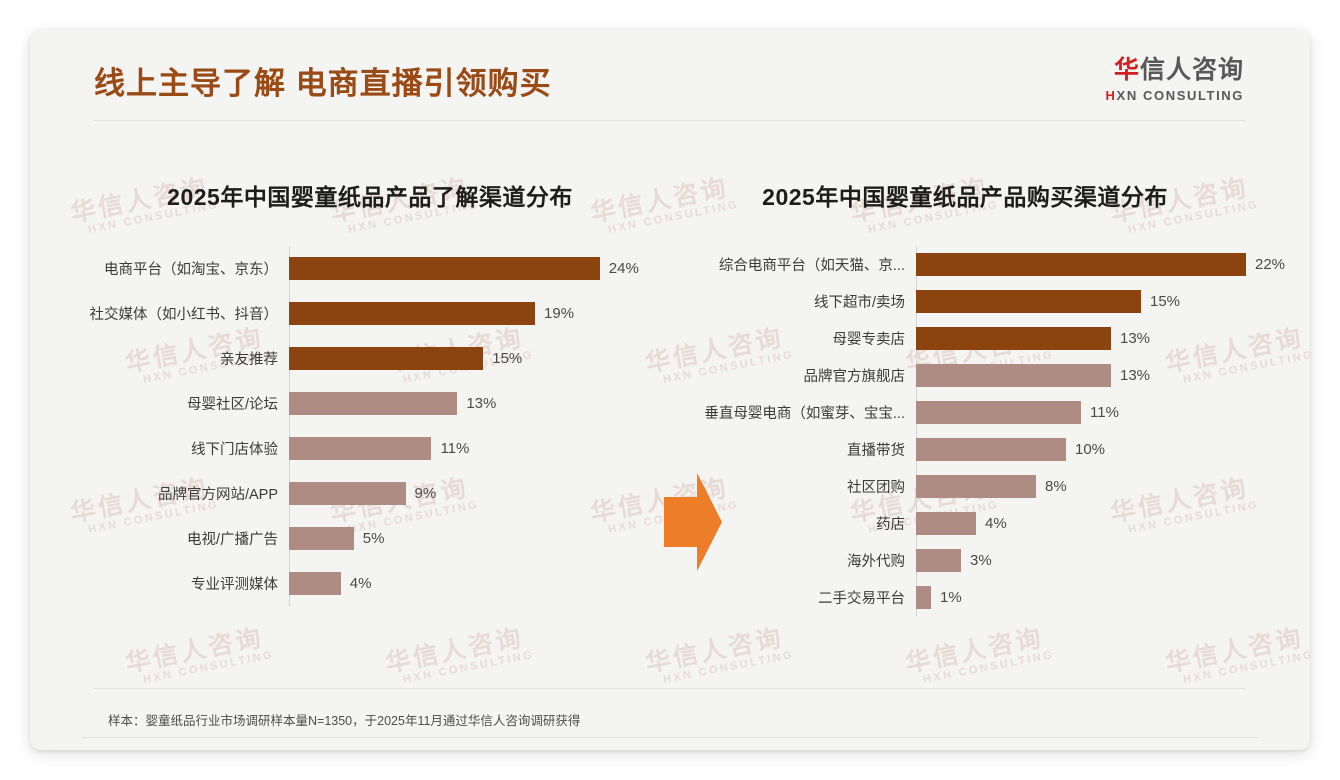 This screenshot has width=1340, height=780. Describe the element at coordinates (876, 562) in the screenshot. I see `bar-category-label: 海外代购` at that location.